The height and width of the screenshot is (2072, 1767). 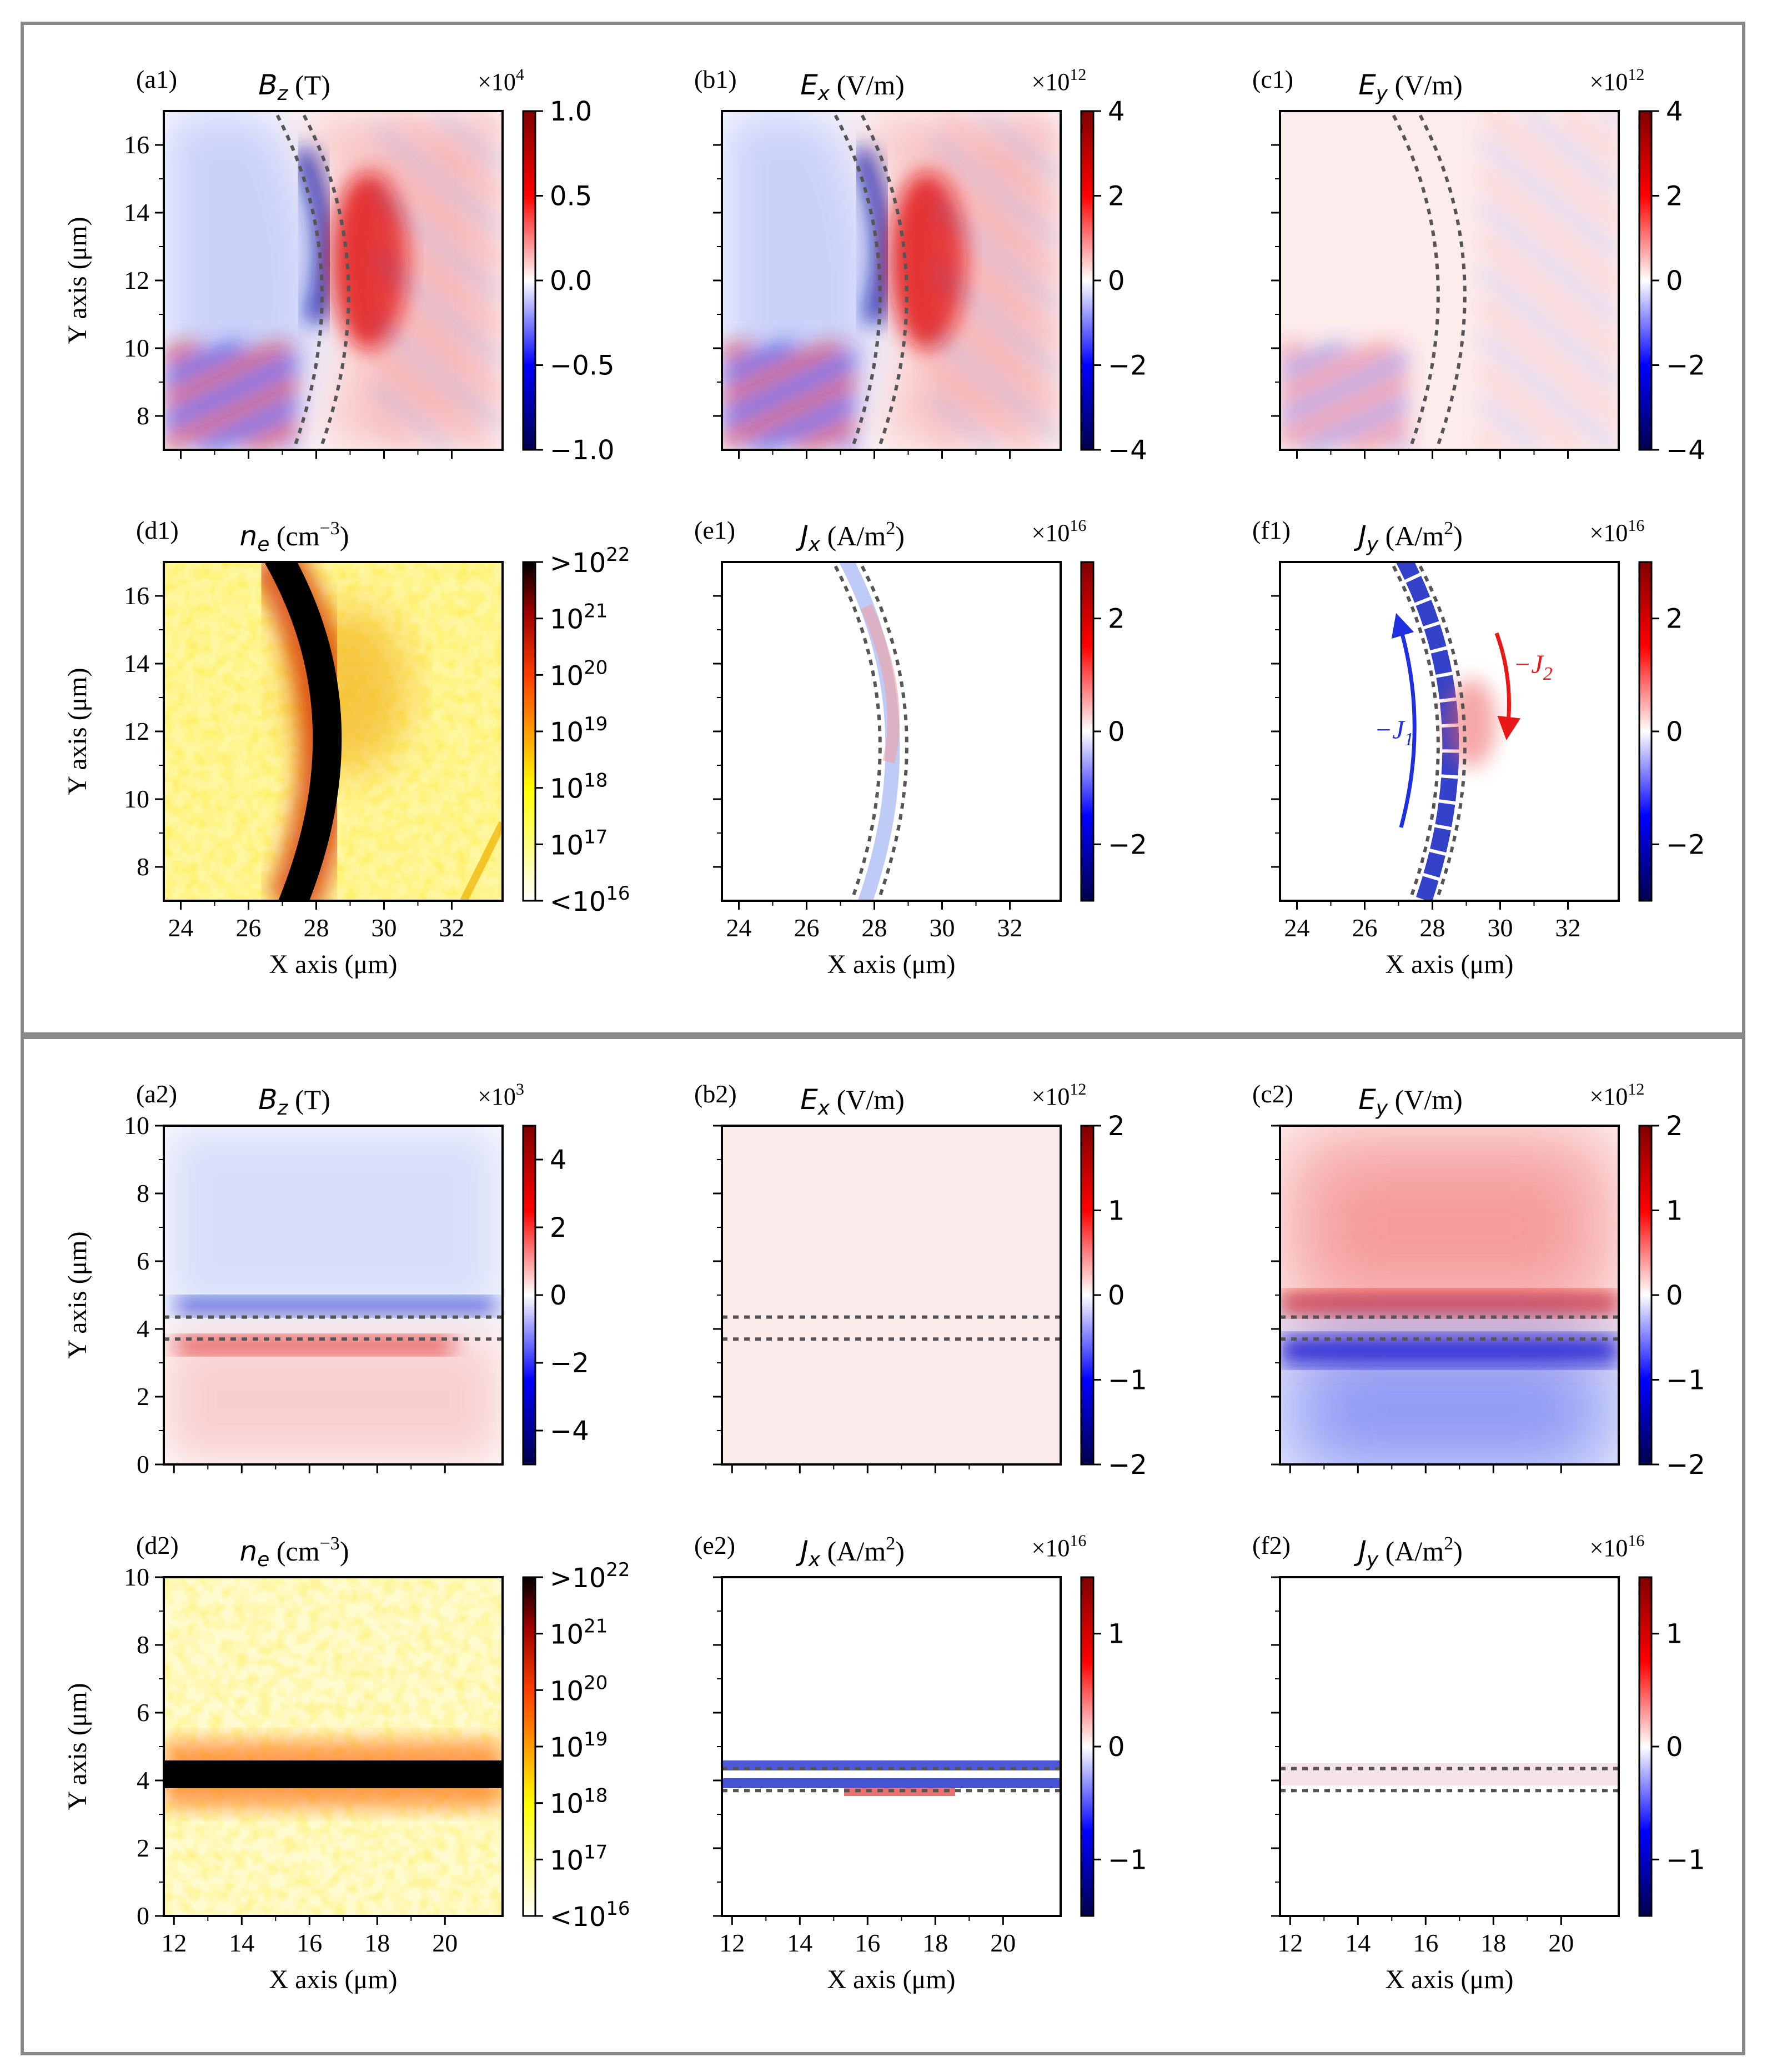 I want to click on colorbar-tick-label: 0.0, so click(x=571, y=281).